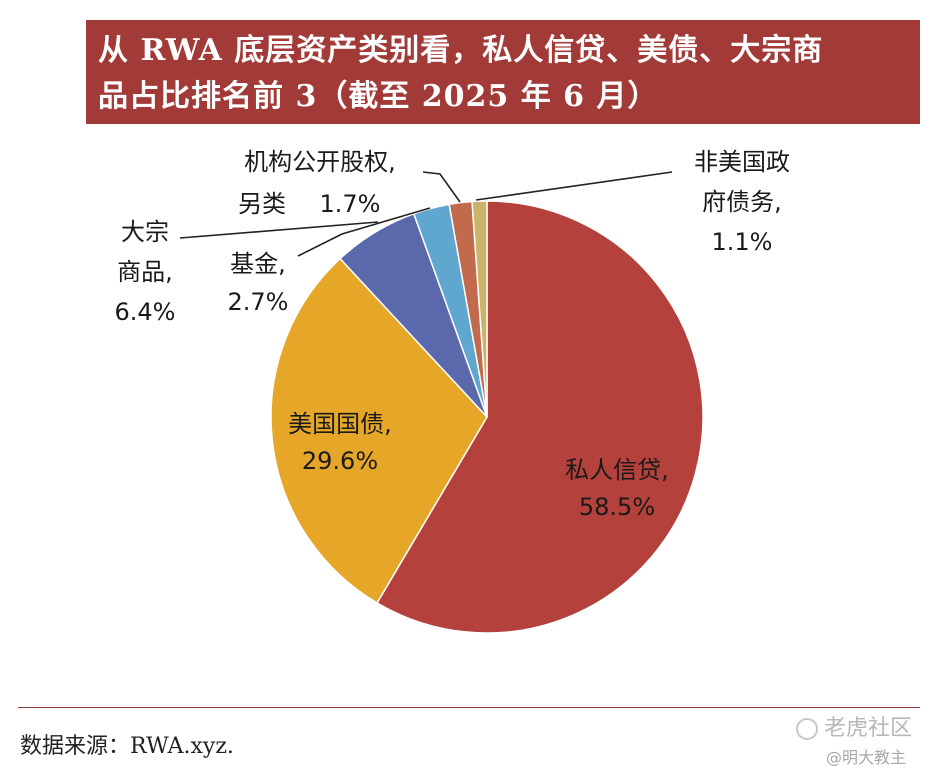 The width and height of the screenshot is (940, 778). Describe the element at coordinates (617, 470) in the screenshot. I see `slice-label-0-line-0: 私人信贷,` at that location.